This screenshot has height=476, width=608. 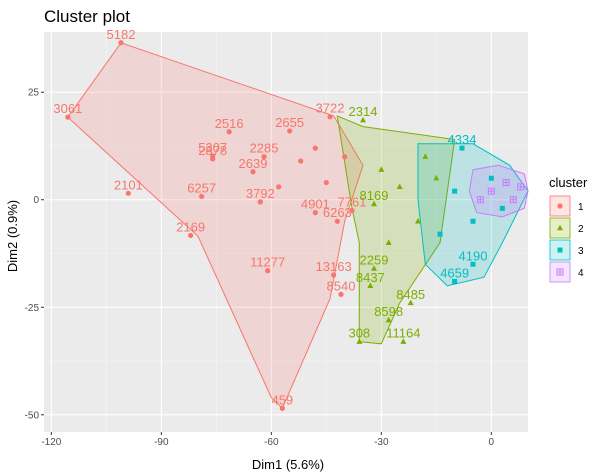 I want to click on point-label: 3722, so click(x=330, y=108).